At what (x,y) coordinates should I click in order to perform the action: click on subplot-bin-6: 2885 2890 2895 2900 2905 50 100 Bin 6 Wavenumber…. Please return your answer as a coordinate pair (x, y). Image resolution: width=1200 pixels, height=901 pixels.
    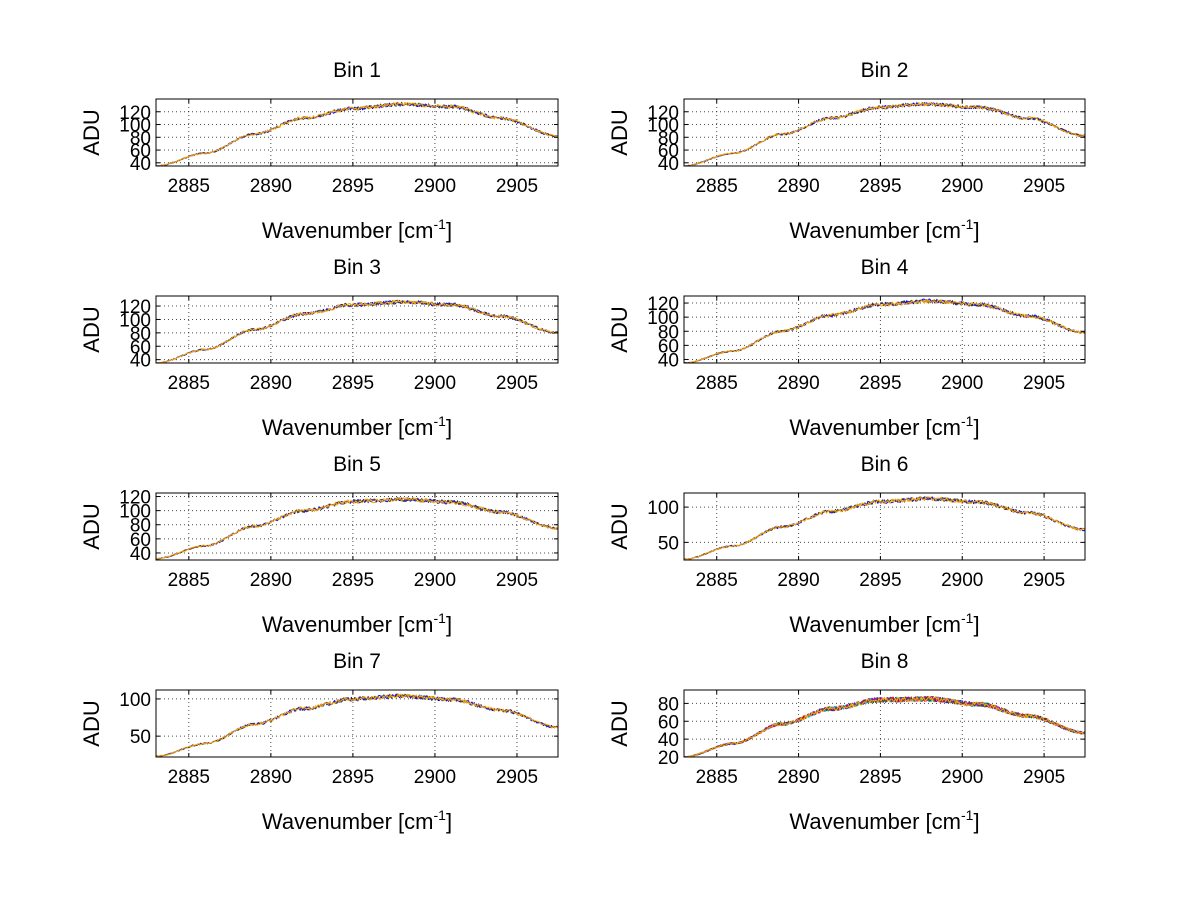
    Looking at the image, I should click on (846, 545).